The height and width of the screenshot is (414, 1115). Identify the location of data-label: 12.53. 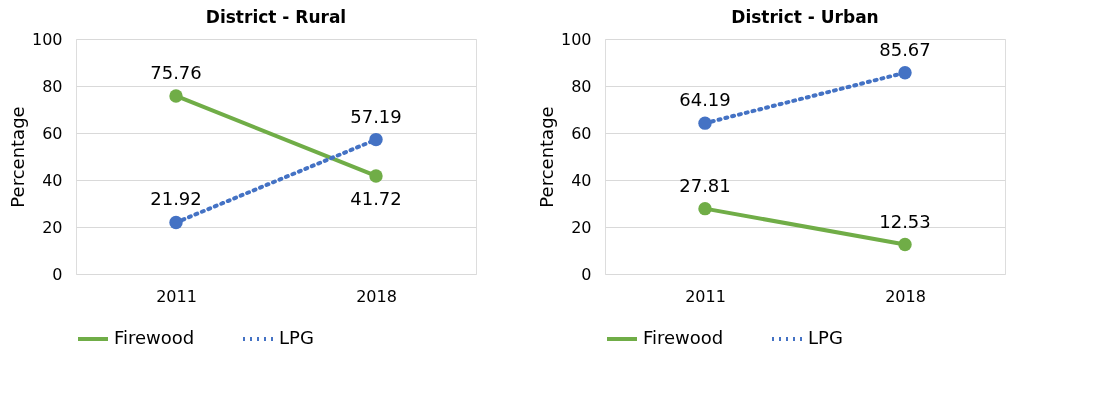
(905, 221).